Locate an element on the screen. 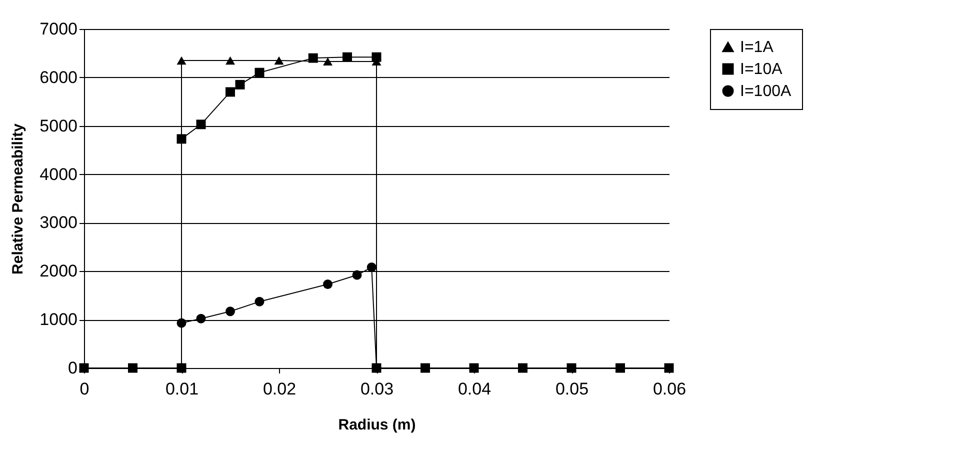  x-tick-label: 0.04 is located at coordinates (475, 389).